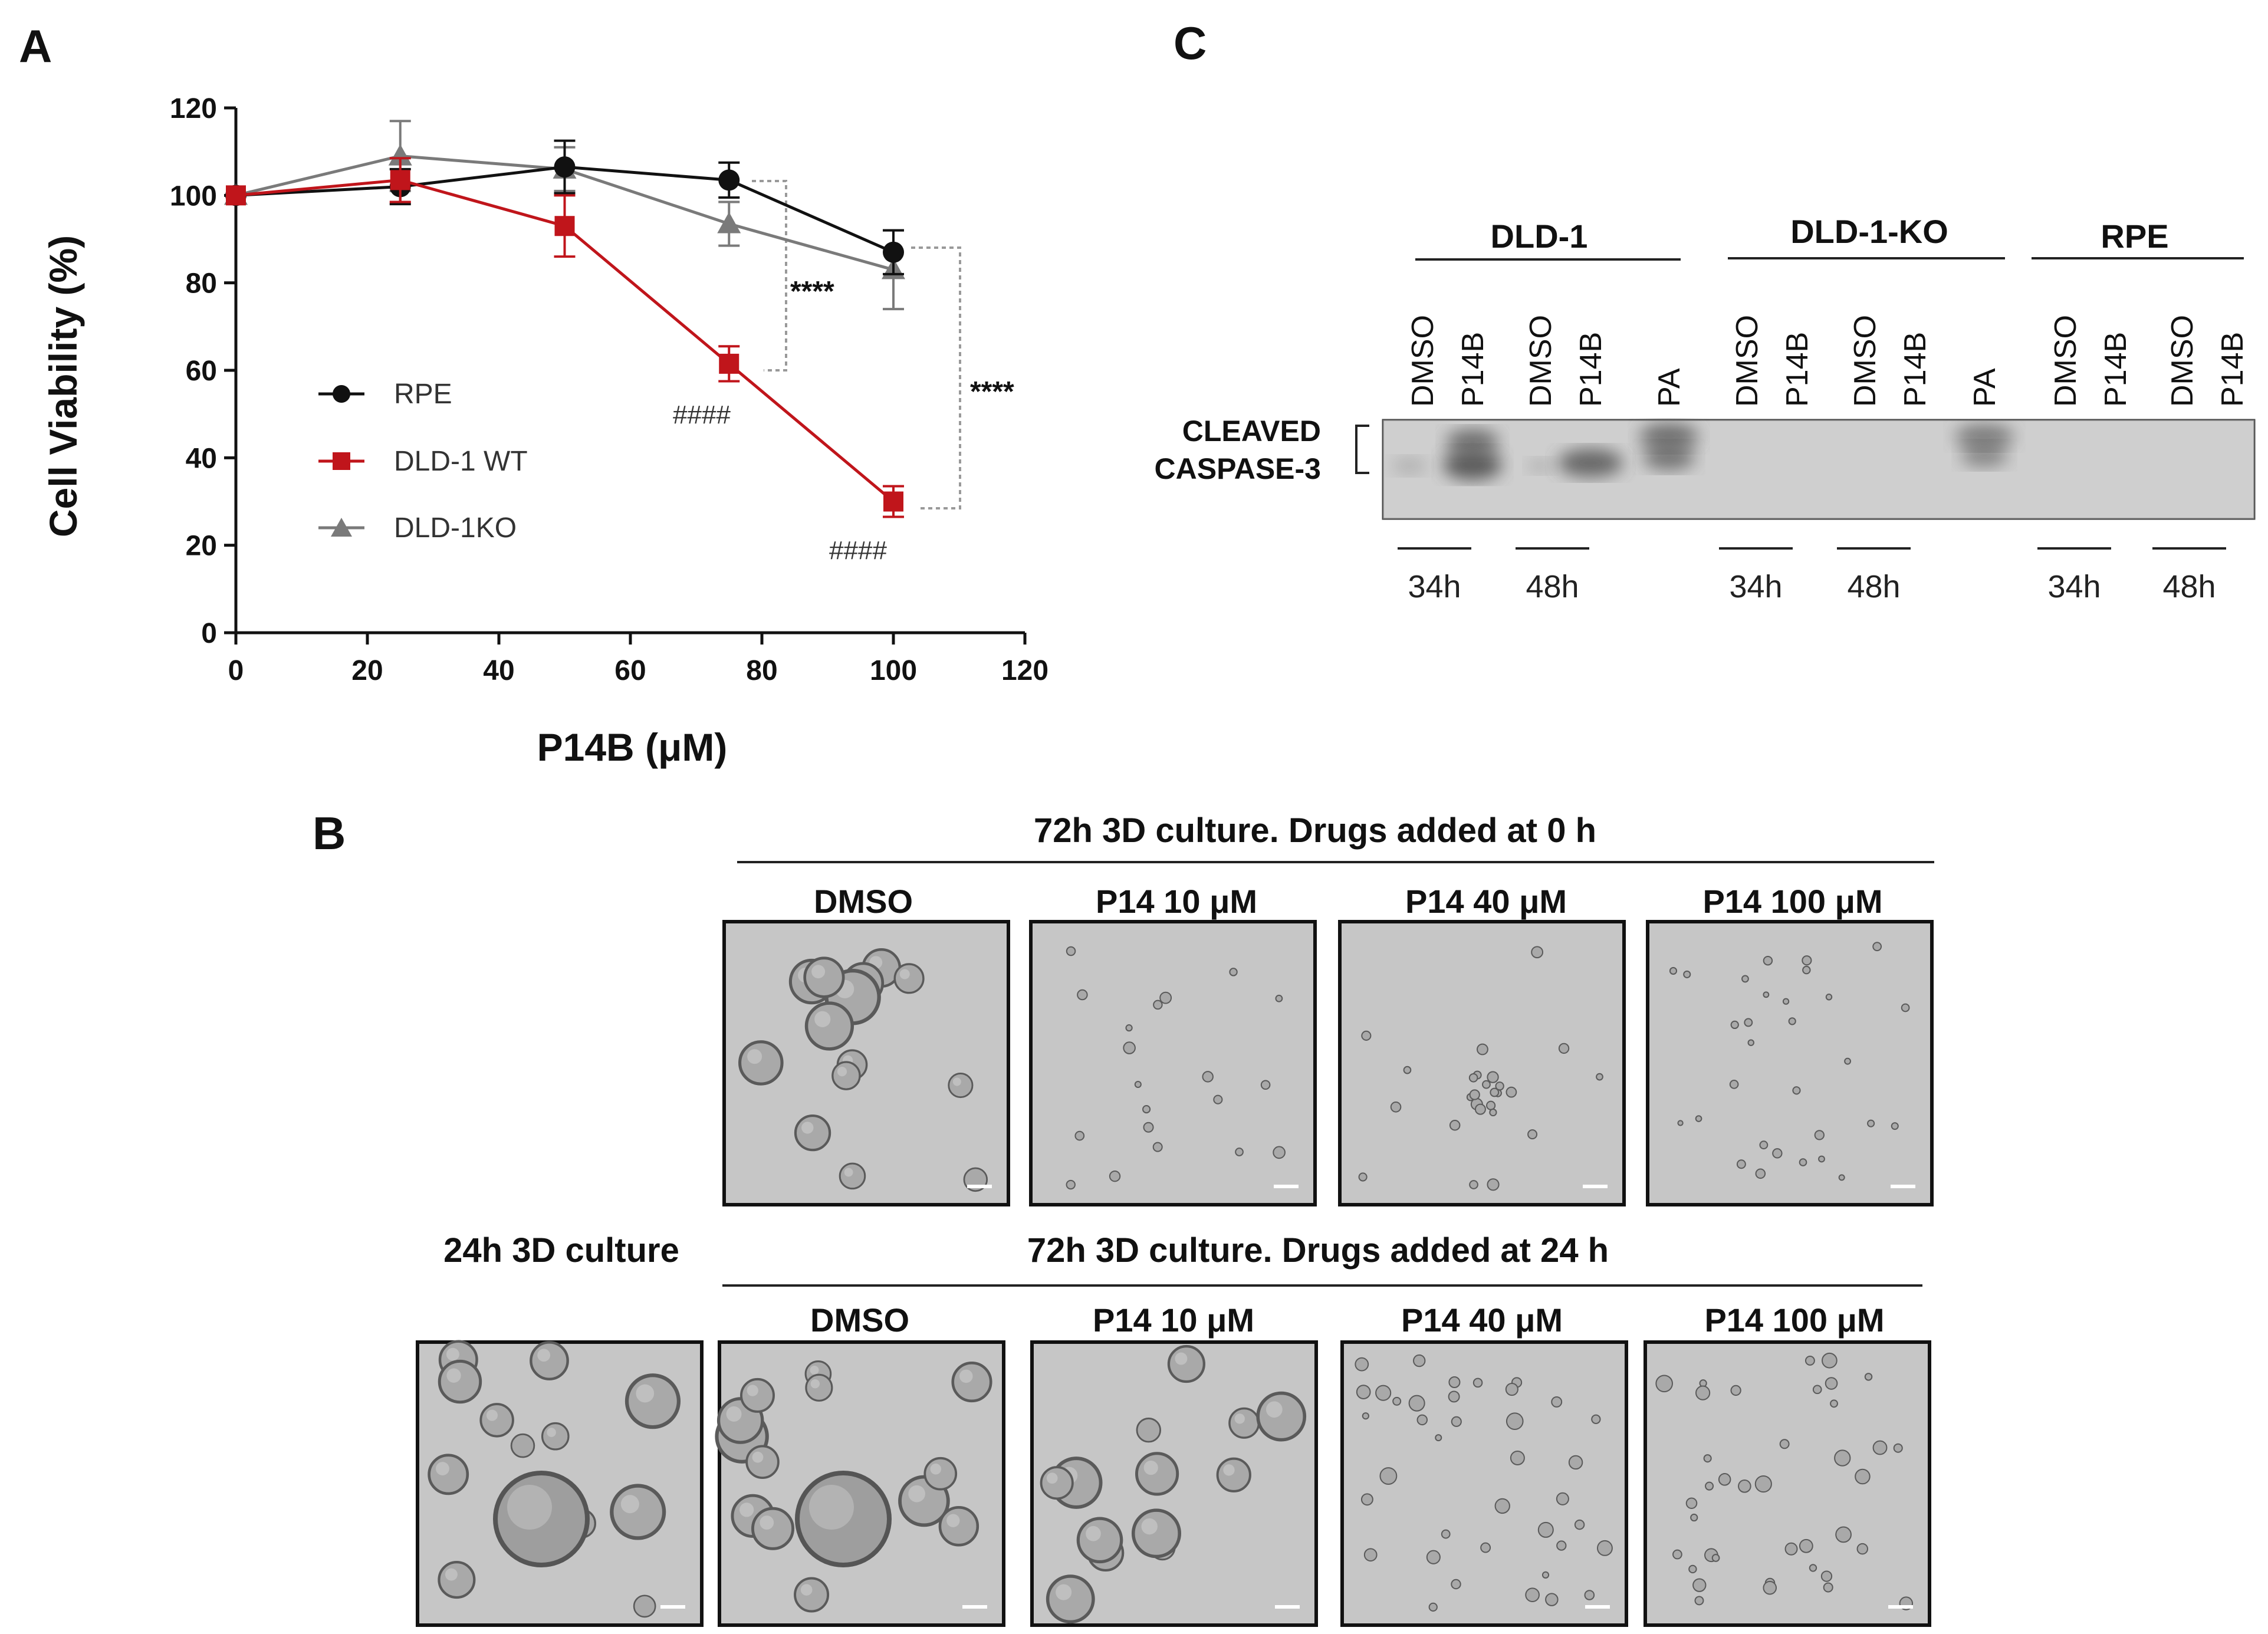 The height and width of the screenshot is (1634, 2268). Describe the element at coordinates (1362, 449) in the screenshot. I see `band-bracket` at that location.